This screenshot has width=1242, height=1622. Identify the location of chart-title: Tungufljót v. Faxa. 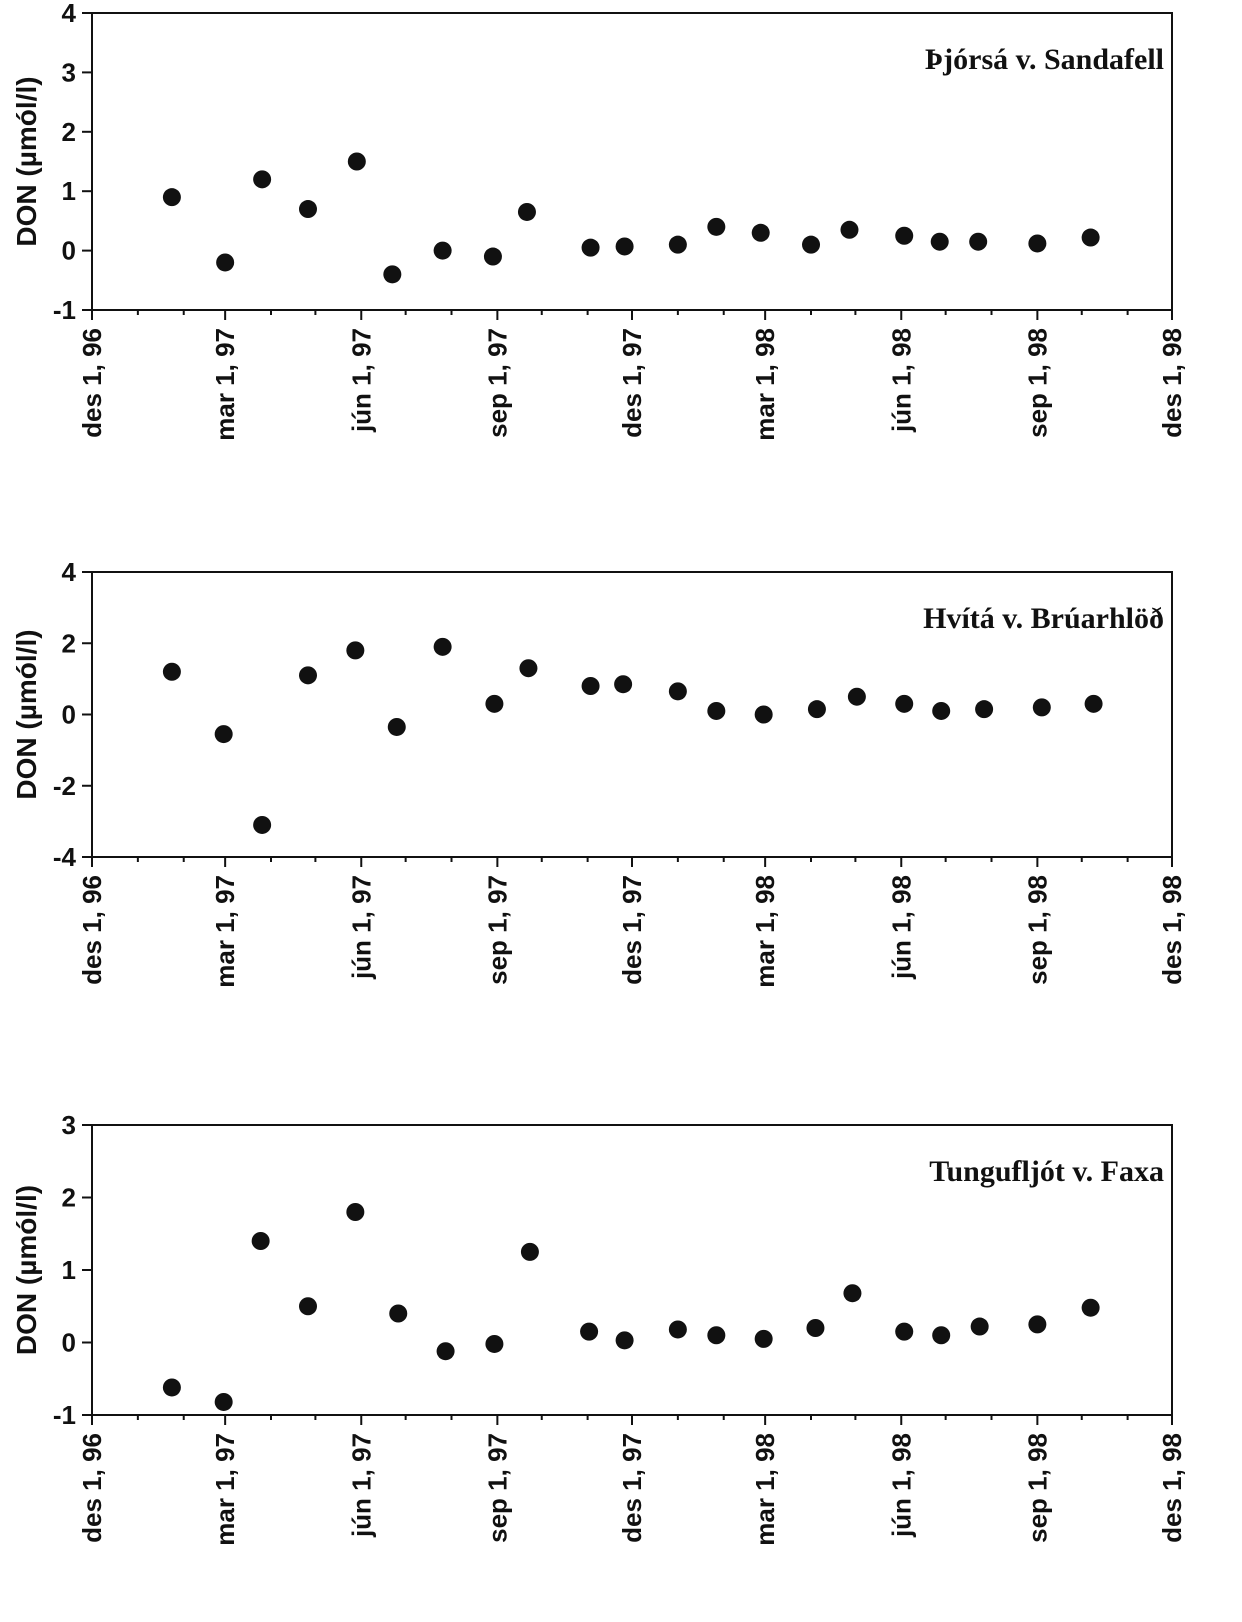
(1046, 1171).